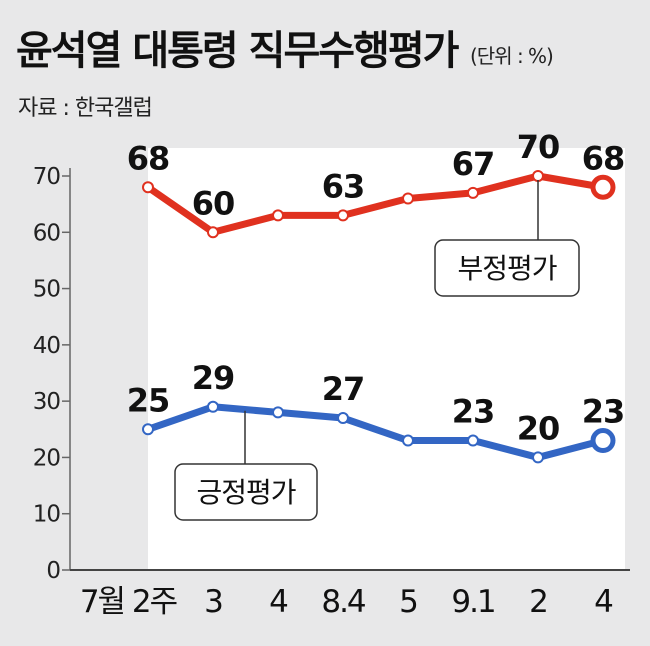 The width and height of the screenshot is (650, 646). I want to click on source-label: 자료 : 한국갤럽, so click(85, 108).